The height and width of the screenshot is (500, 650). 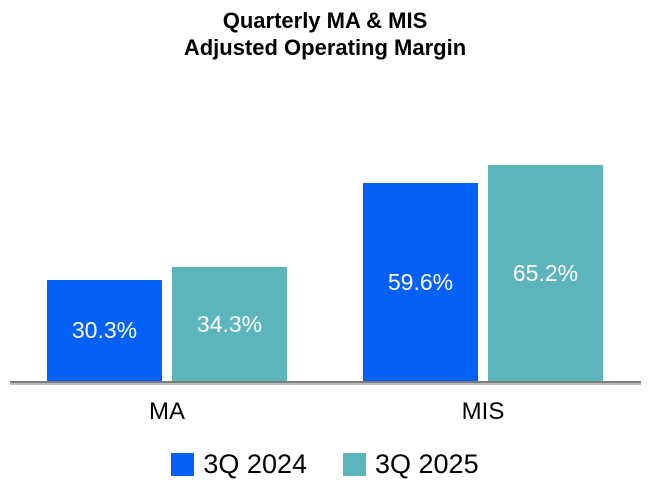 I want to click on bar-value-label-mis-3q2024: 59.6%, so click(x=420, y=281).